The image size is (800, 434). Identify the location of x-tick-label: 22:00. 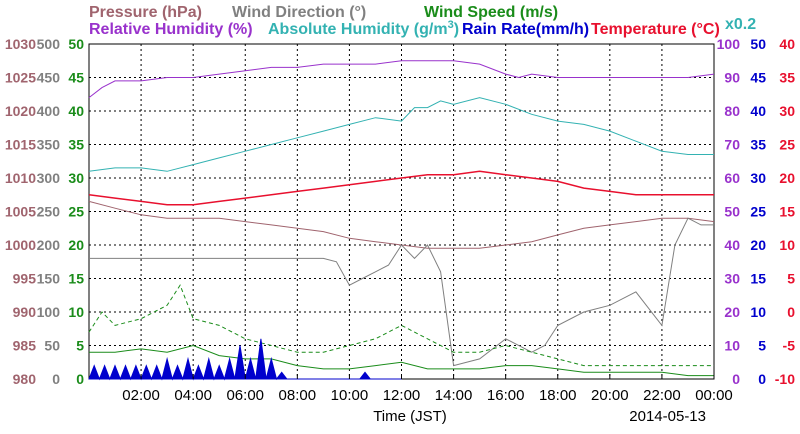
(662, 395).